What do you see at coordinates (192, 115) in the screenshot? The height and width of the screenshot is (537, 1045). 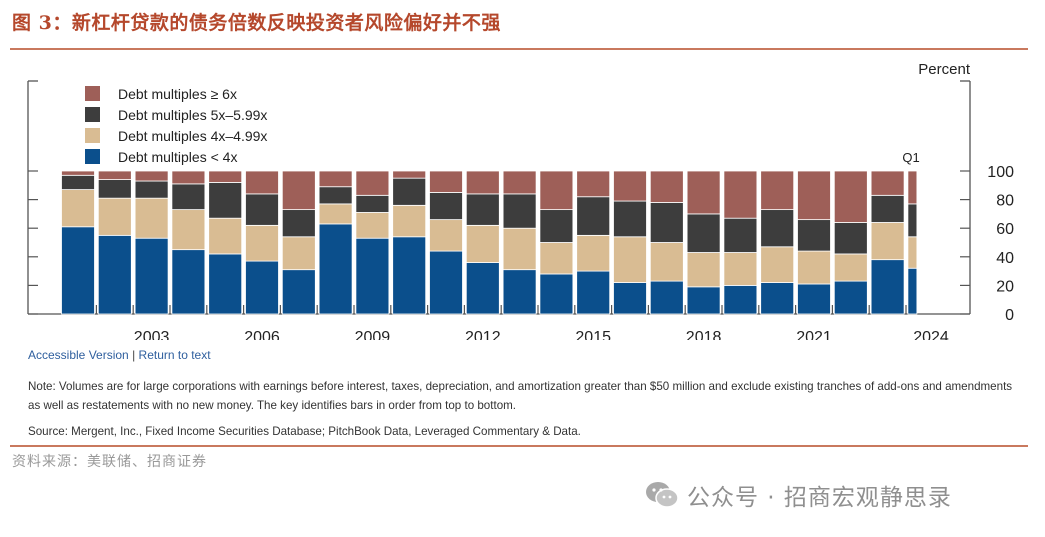 I see `legend-label: Debt multiples 5x–5.99x` at bounding box center [192, 115].